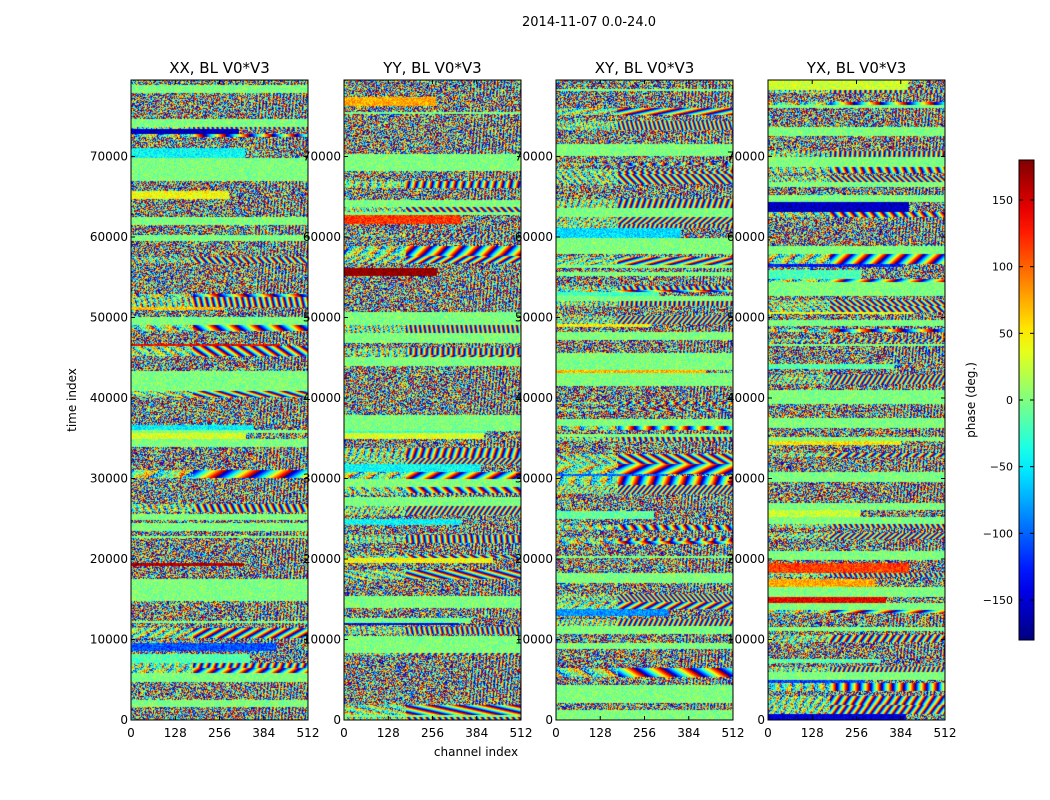 The height and width of the screenshot is (800, 1050). I want to click on panel-yy-title: YY, BL V0*V3, so click(431, 68).